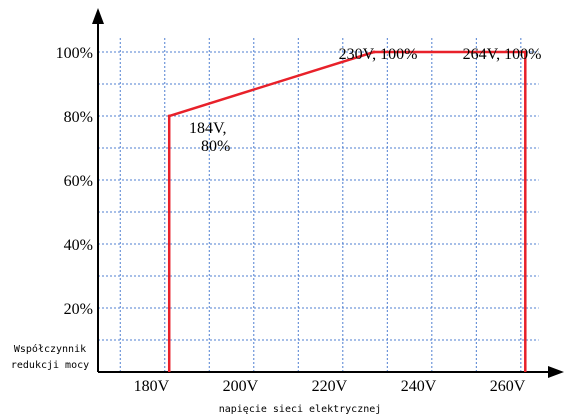  I want to click on x-tick-label: 260V, so click(508, 386).